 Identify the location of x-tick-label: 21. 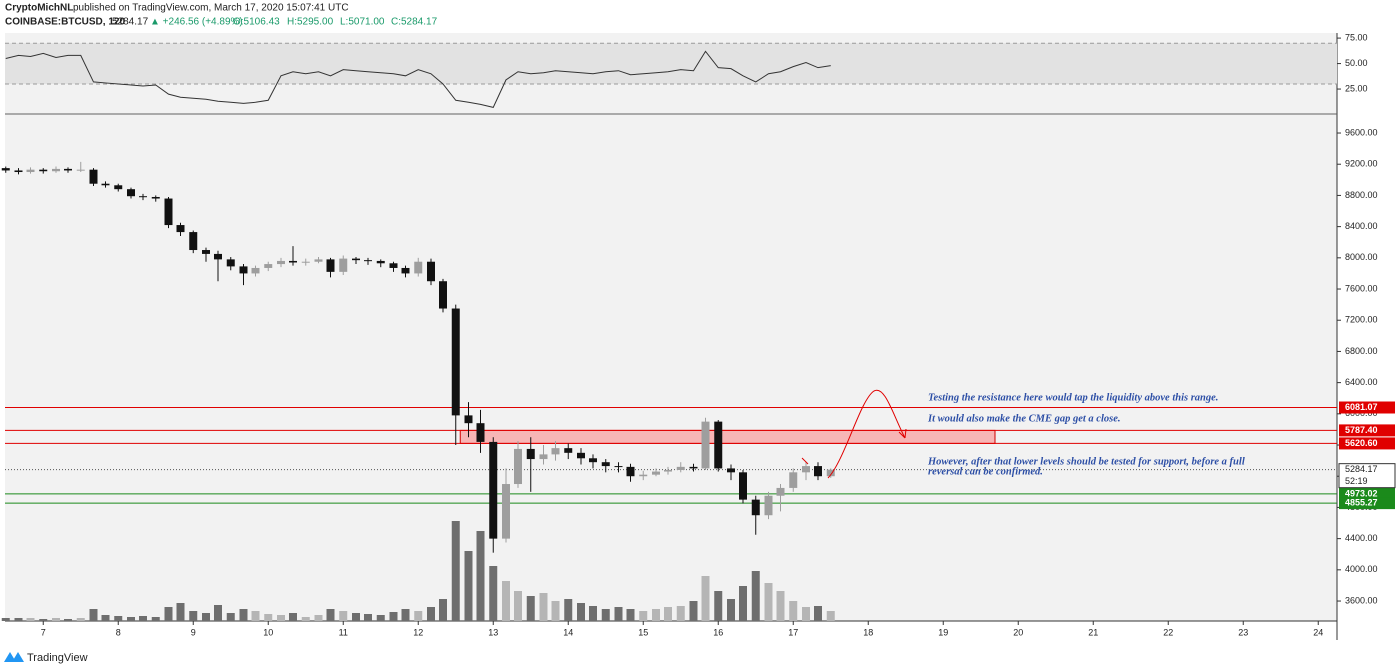
(1093, 632).